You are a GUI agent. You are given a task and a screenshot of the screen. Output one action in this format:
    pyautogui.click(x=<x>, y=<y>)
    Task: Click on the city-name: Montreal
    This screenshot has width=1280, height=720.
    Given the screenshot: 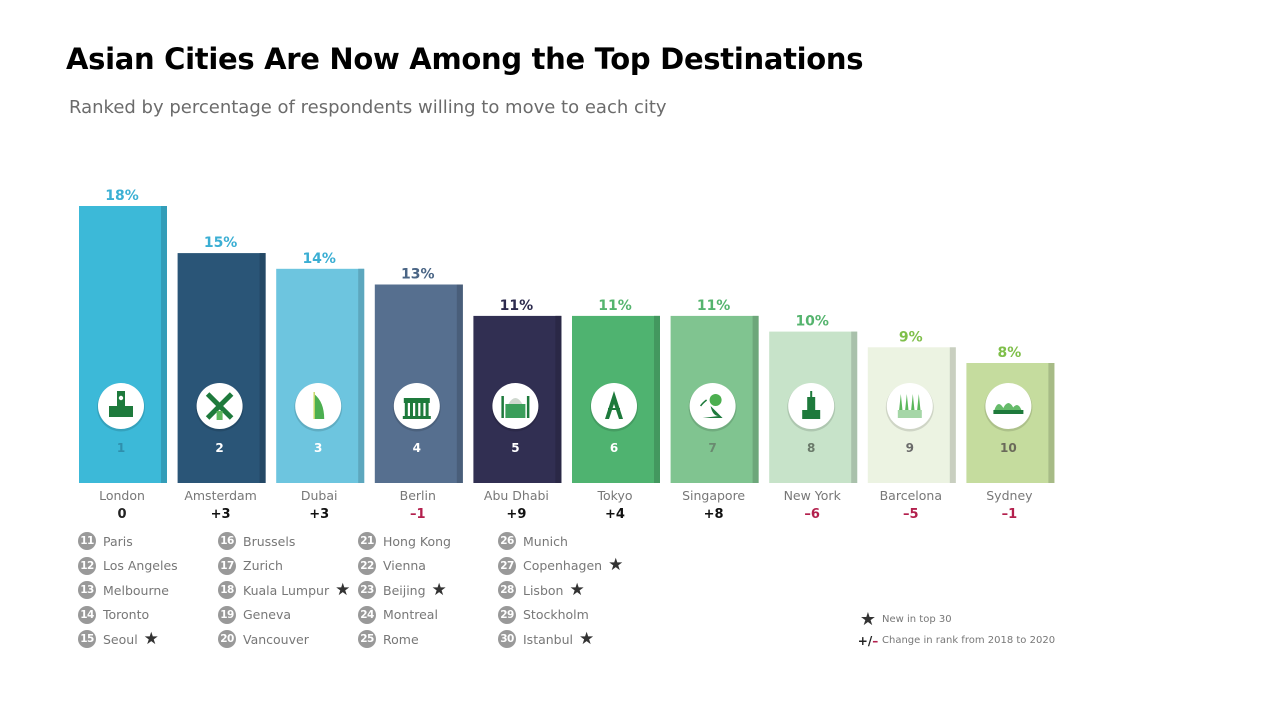 What is the action you would take?
    pyautogui.click(x=410, y=615)
    